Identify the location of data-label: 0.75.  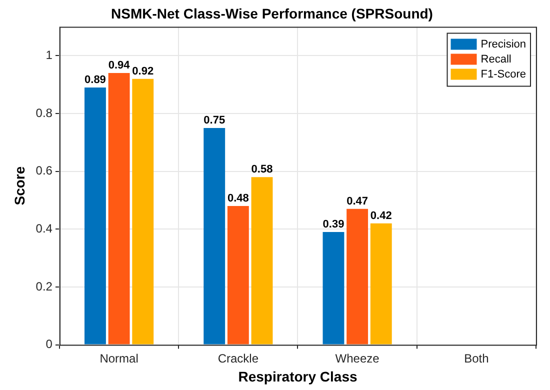
(215, 120).